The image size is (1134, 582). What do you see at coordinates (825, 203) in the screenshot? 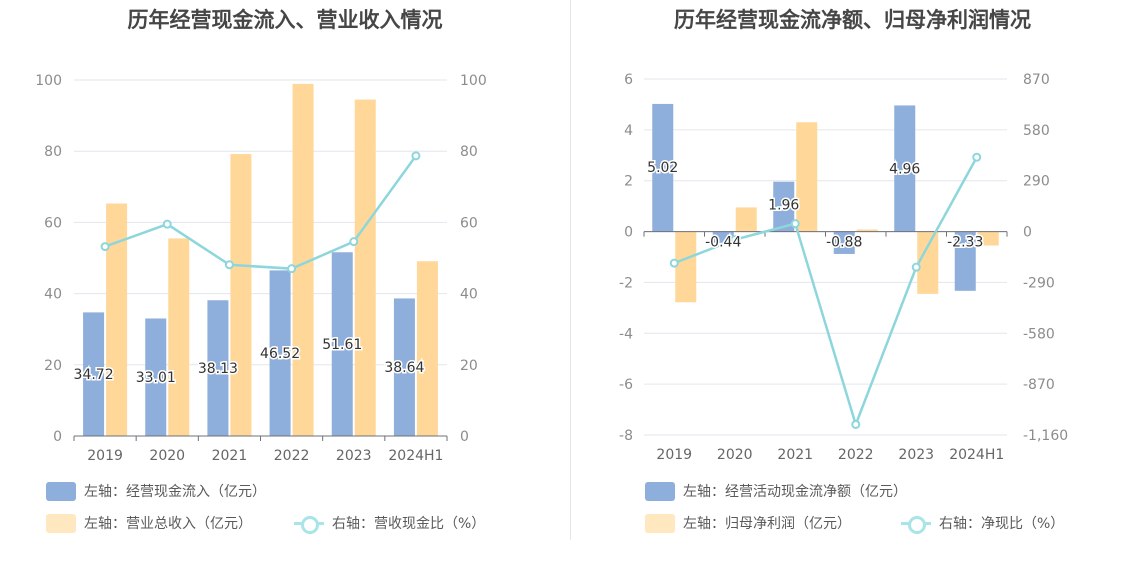
I see `bars` at bounding box center [825, 203].